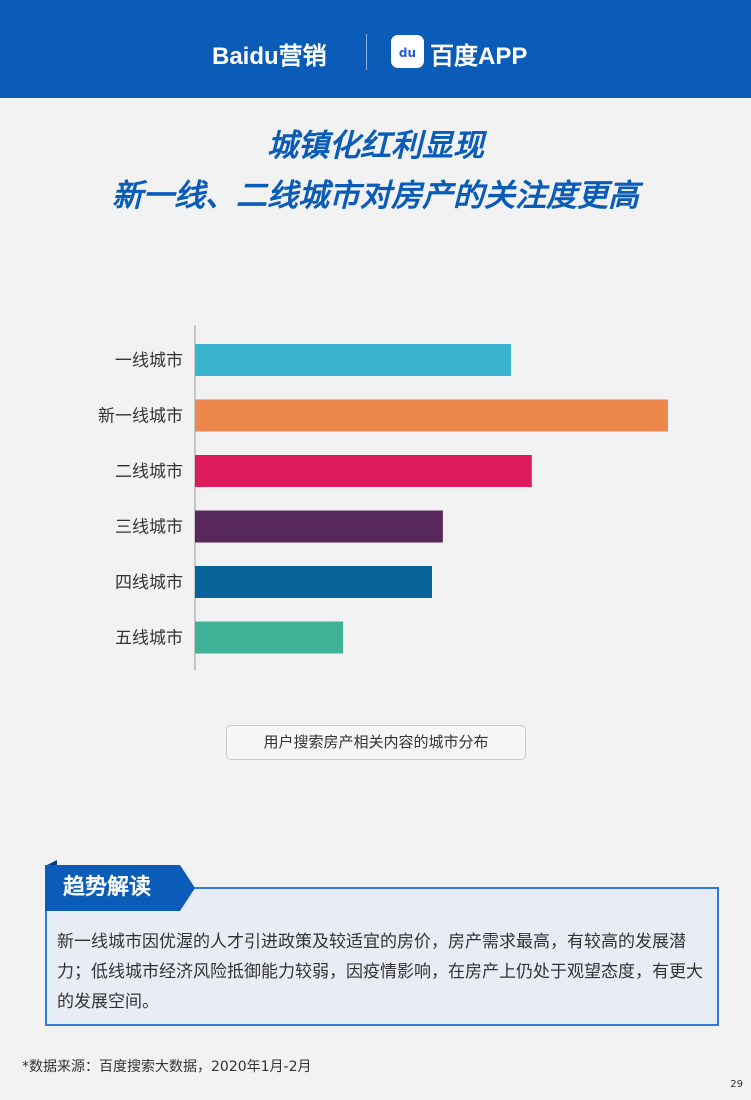 Image resolution: width=751 pixels, height=1100 pixels. Describe the element at coordinates (269, 56) in the screenshot. I see `baidu-marketing-logo: Baidu营销` at that location.